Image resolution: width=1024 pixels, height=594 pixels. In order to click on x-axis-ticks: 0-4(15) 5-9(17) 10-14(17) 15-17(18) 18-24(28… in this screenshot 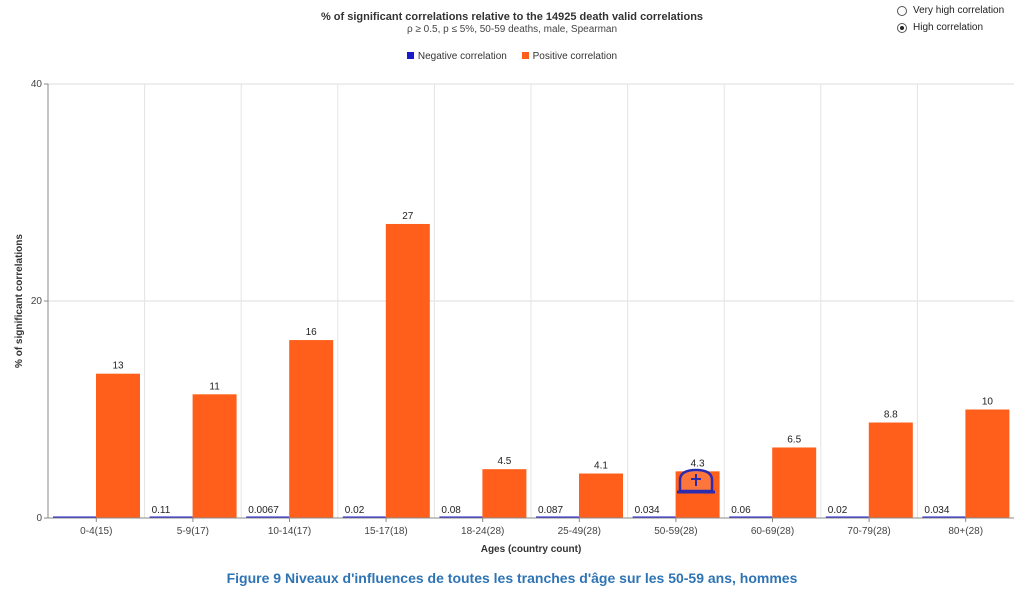, I will do `click(531, 527)`.